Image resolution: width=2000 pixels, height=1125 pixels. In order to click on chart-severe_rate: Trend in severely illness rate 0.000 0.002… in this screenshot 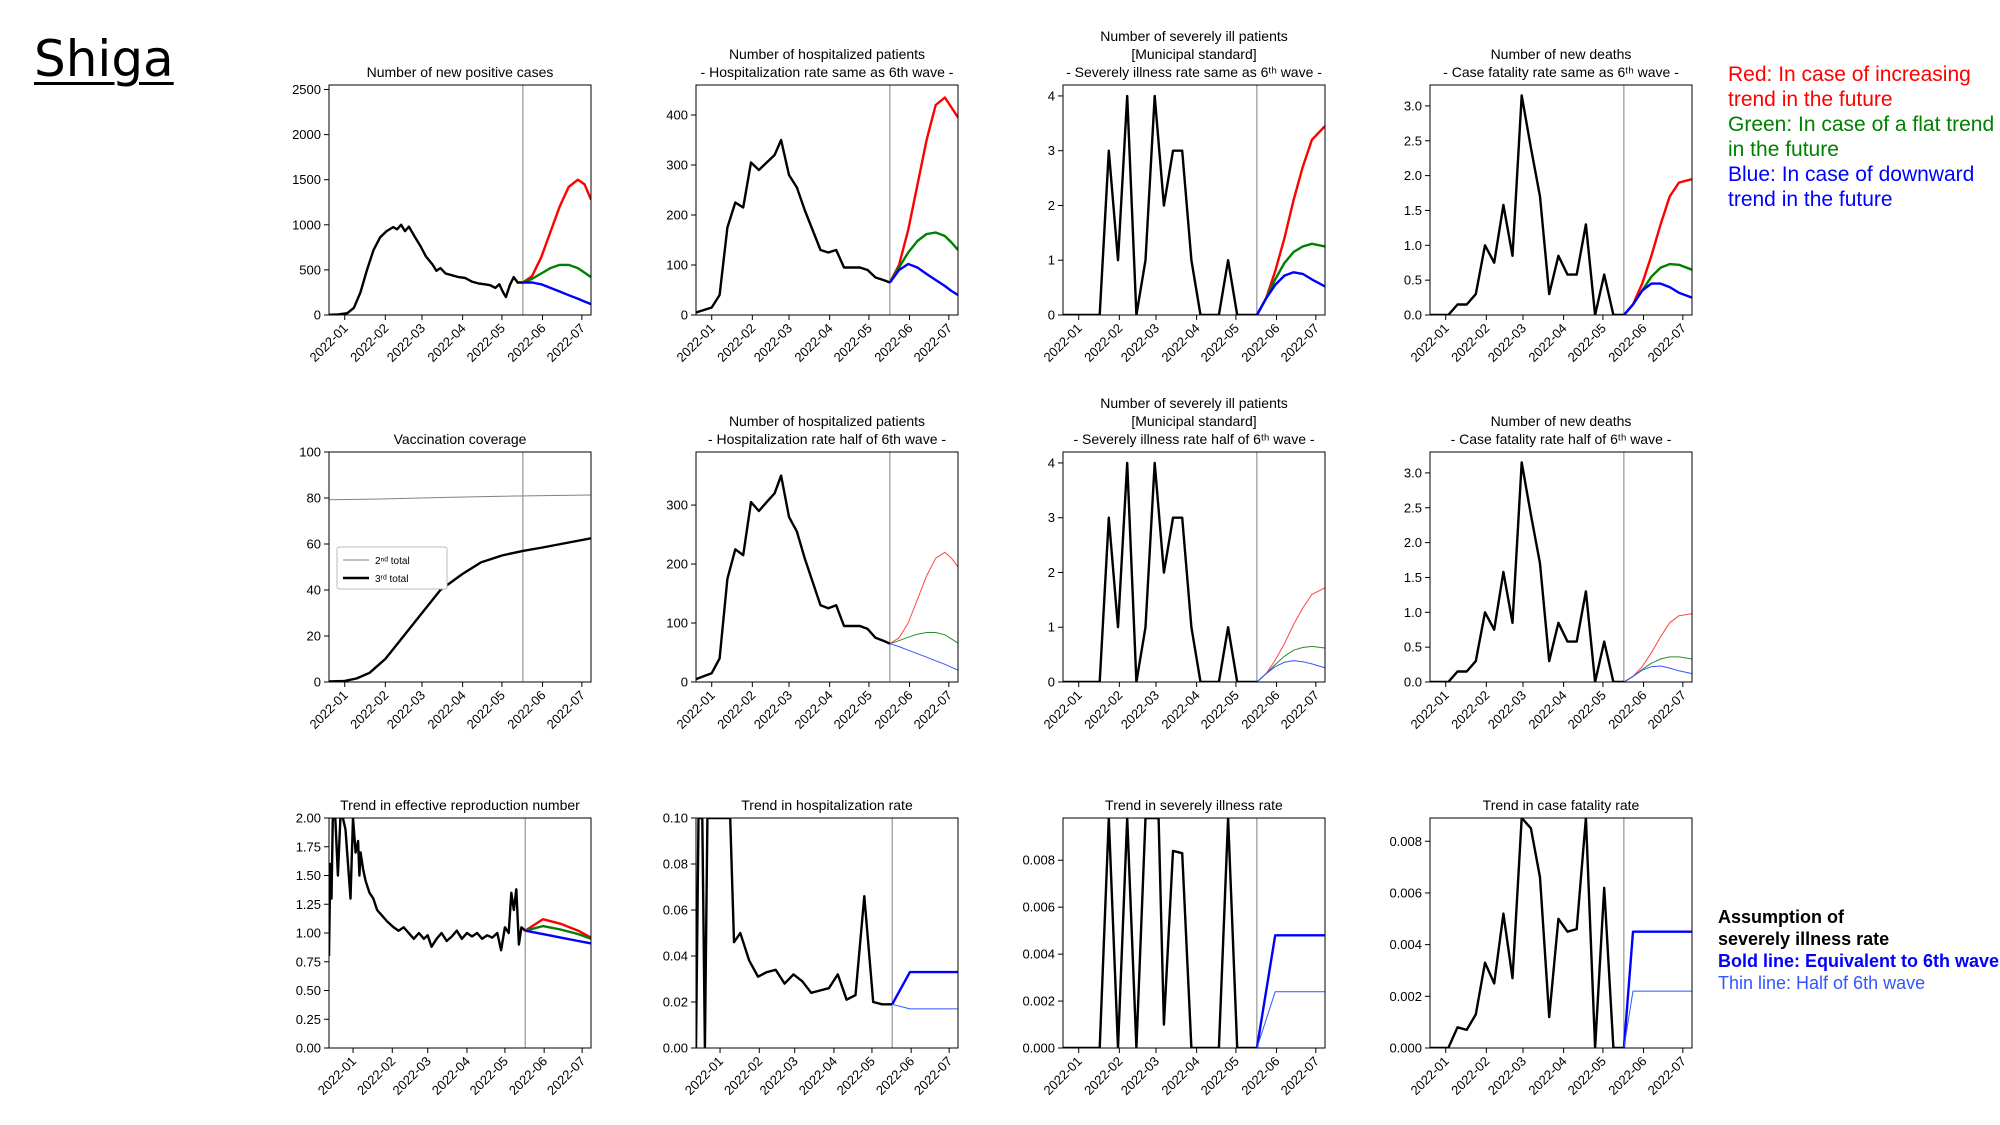, I will do `click(1174, 947)`.